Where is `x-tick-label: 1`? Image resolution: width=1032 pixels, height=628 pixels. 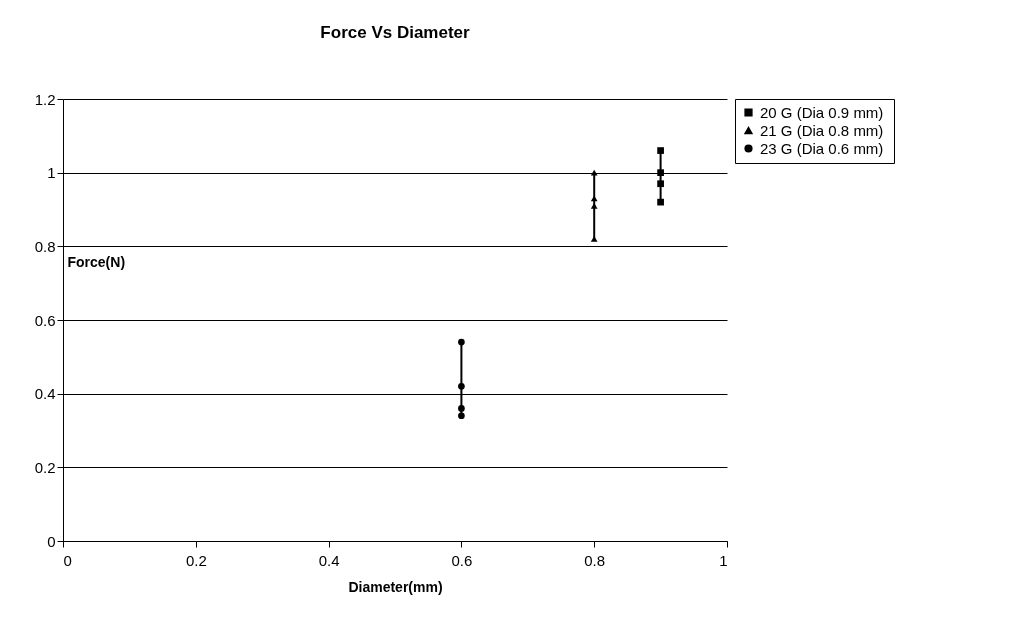 x-tick-label: 1 is located at coordinates (723, 560).